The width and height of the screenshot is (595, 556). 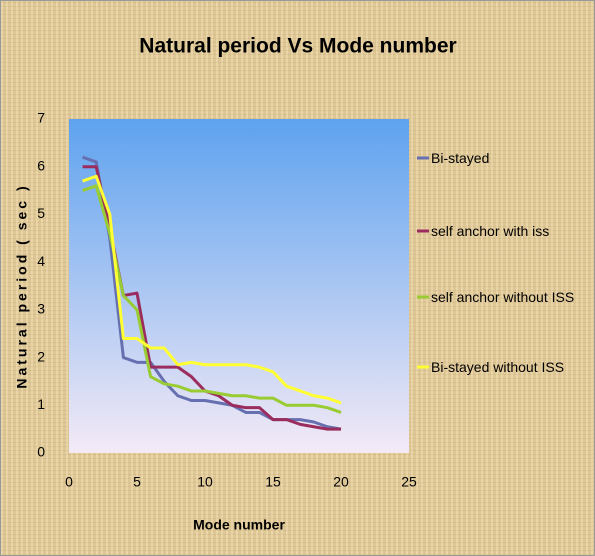 What do you see at coordinates (41, 261) in the screenshot?
I see `y-tick-label: 4` at bounding box center [41, 261].